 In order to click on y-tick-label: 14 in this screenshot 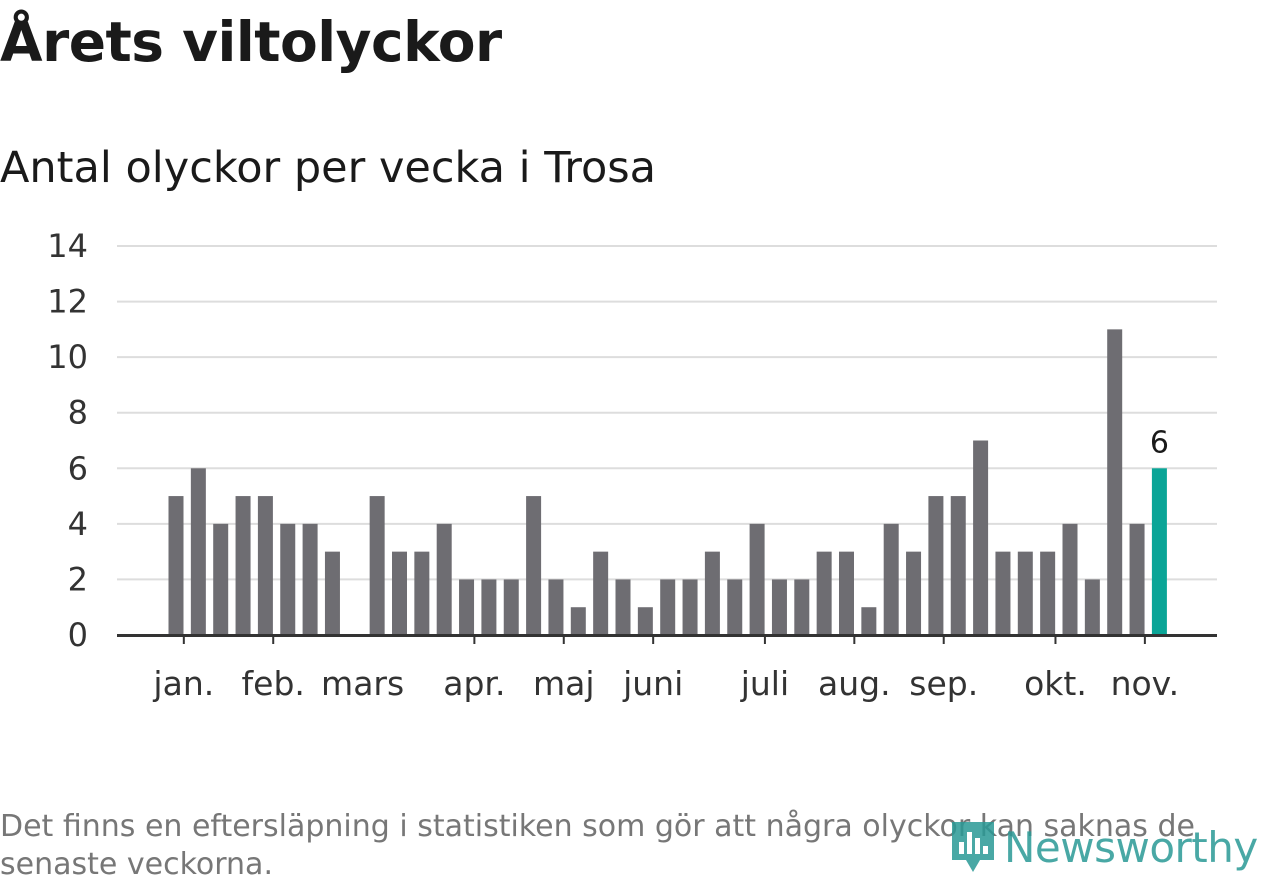, I will do `click(67, 246)`.